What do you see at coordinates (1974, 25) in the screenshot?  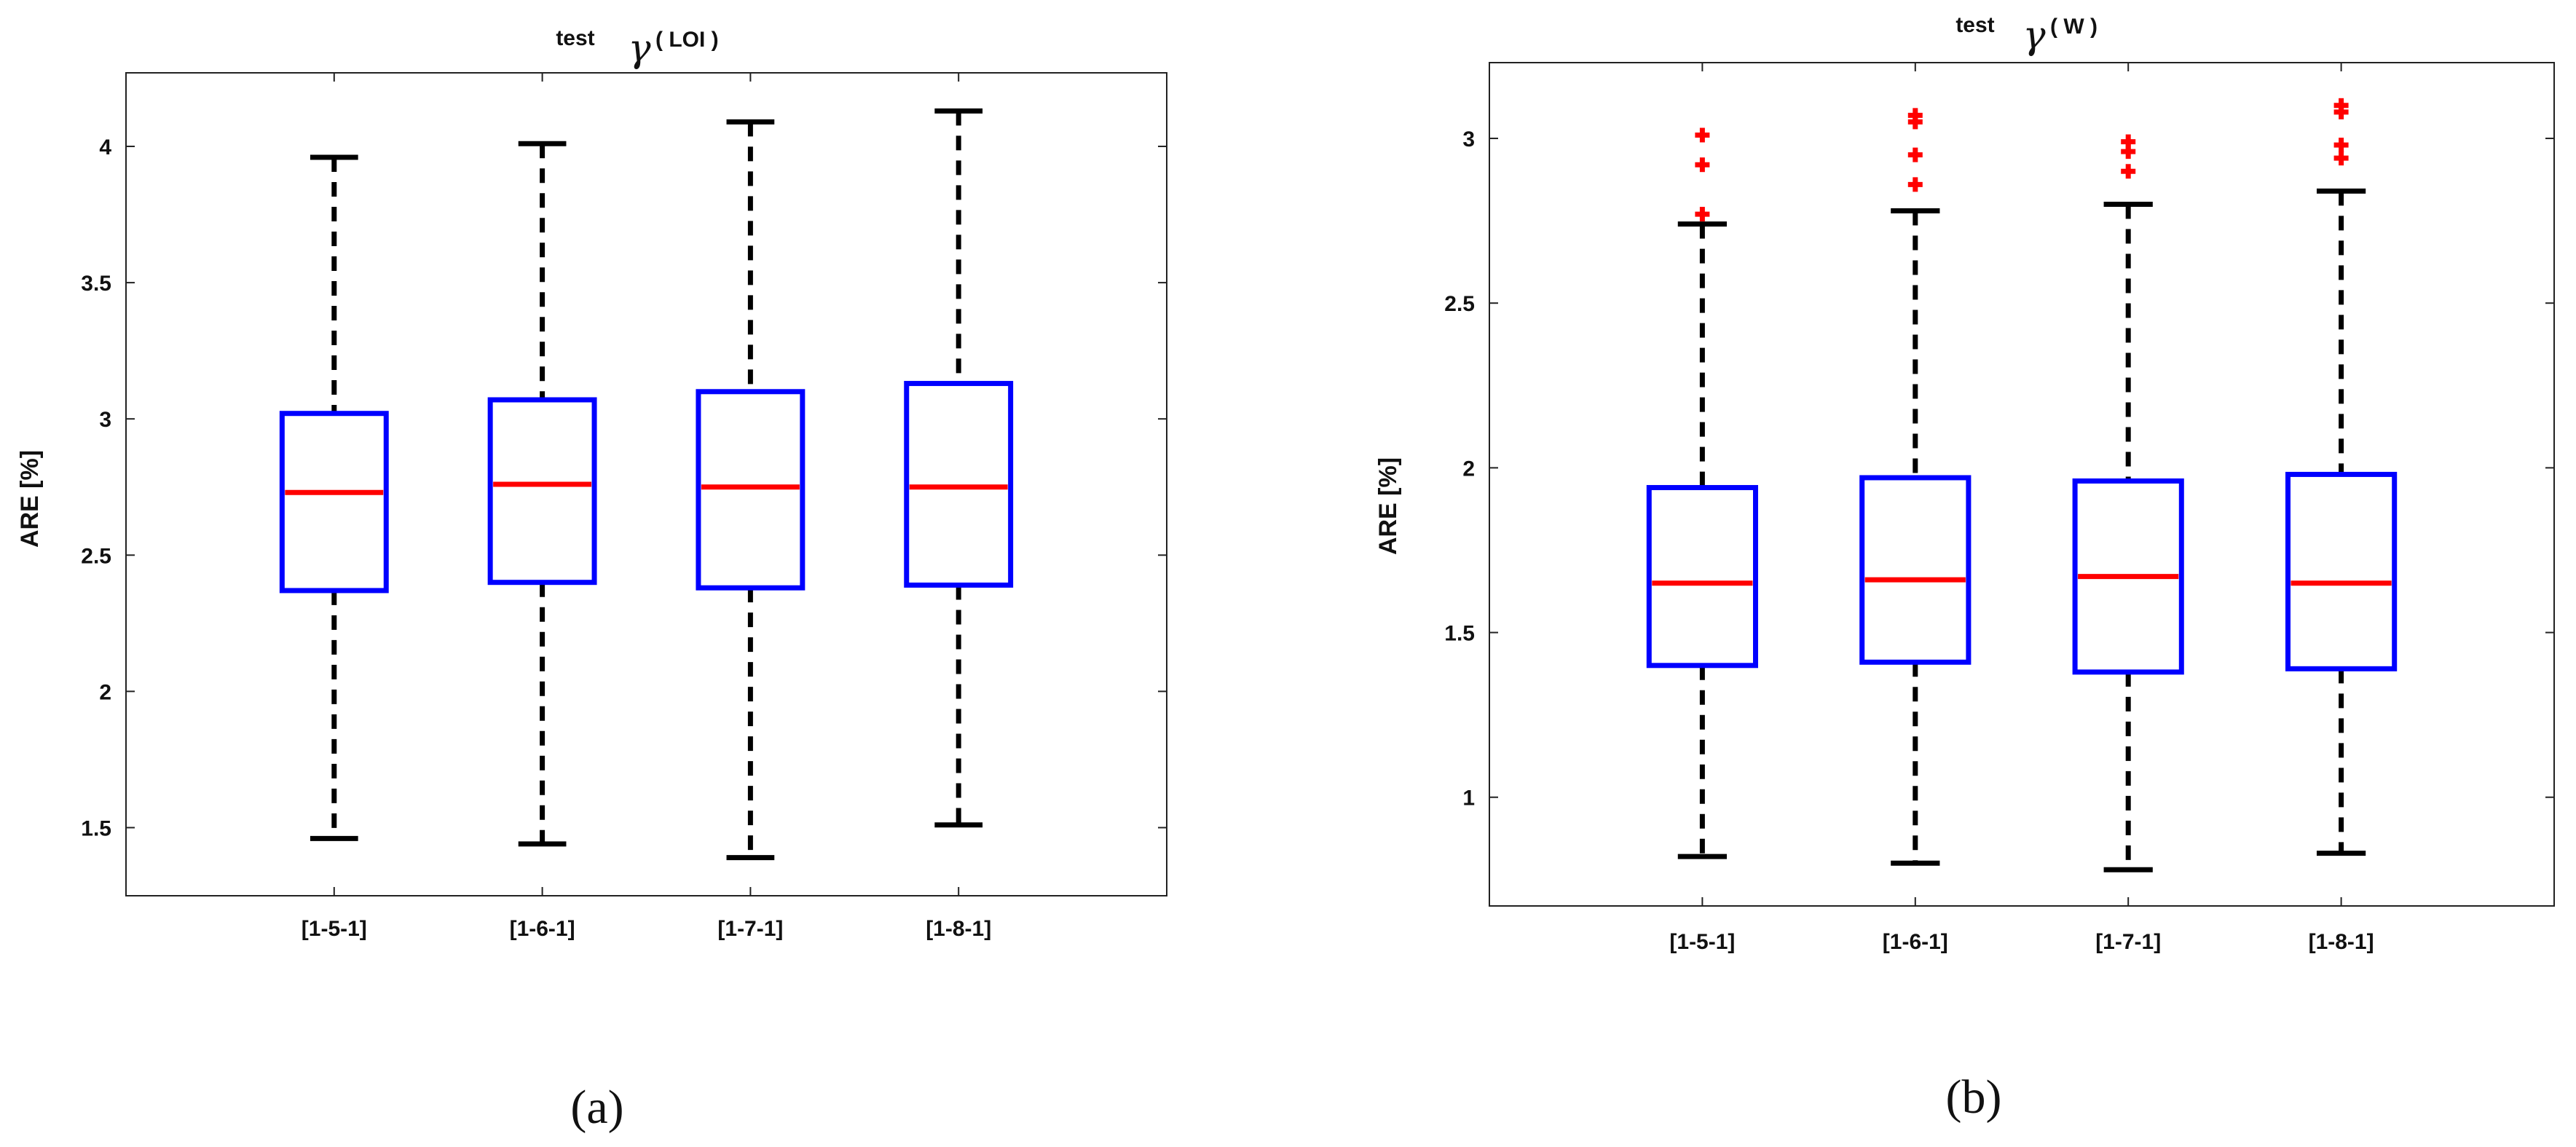 I see `chart-title-prefix-b: test` at bounding box center [1974, 25].